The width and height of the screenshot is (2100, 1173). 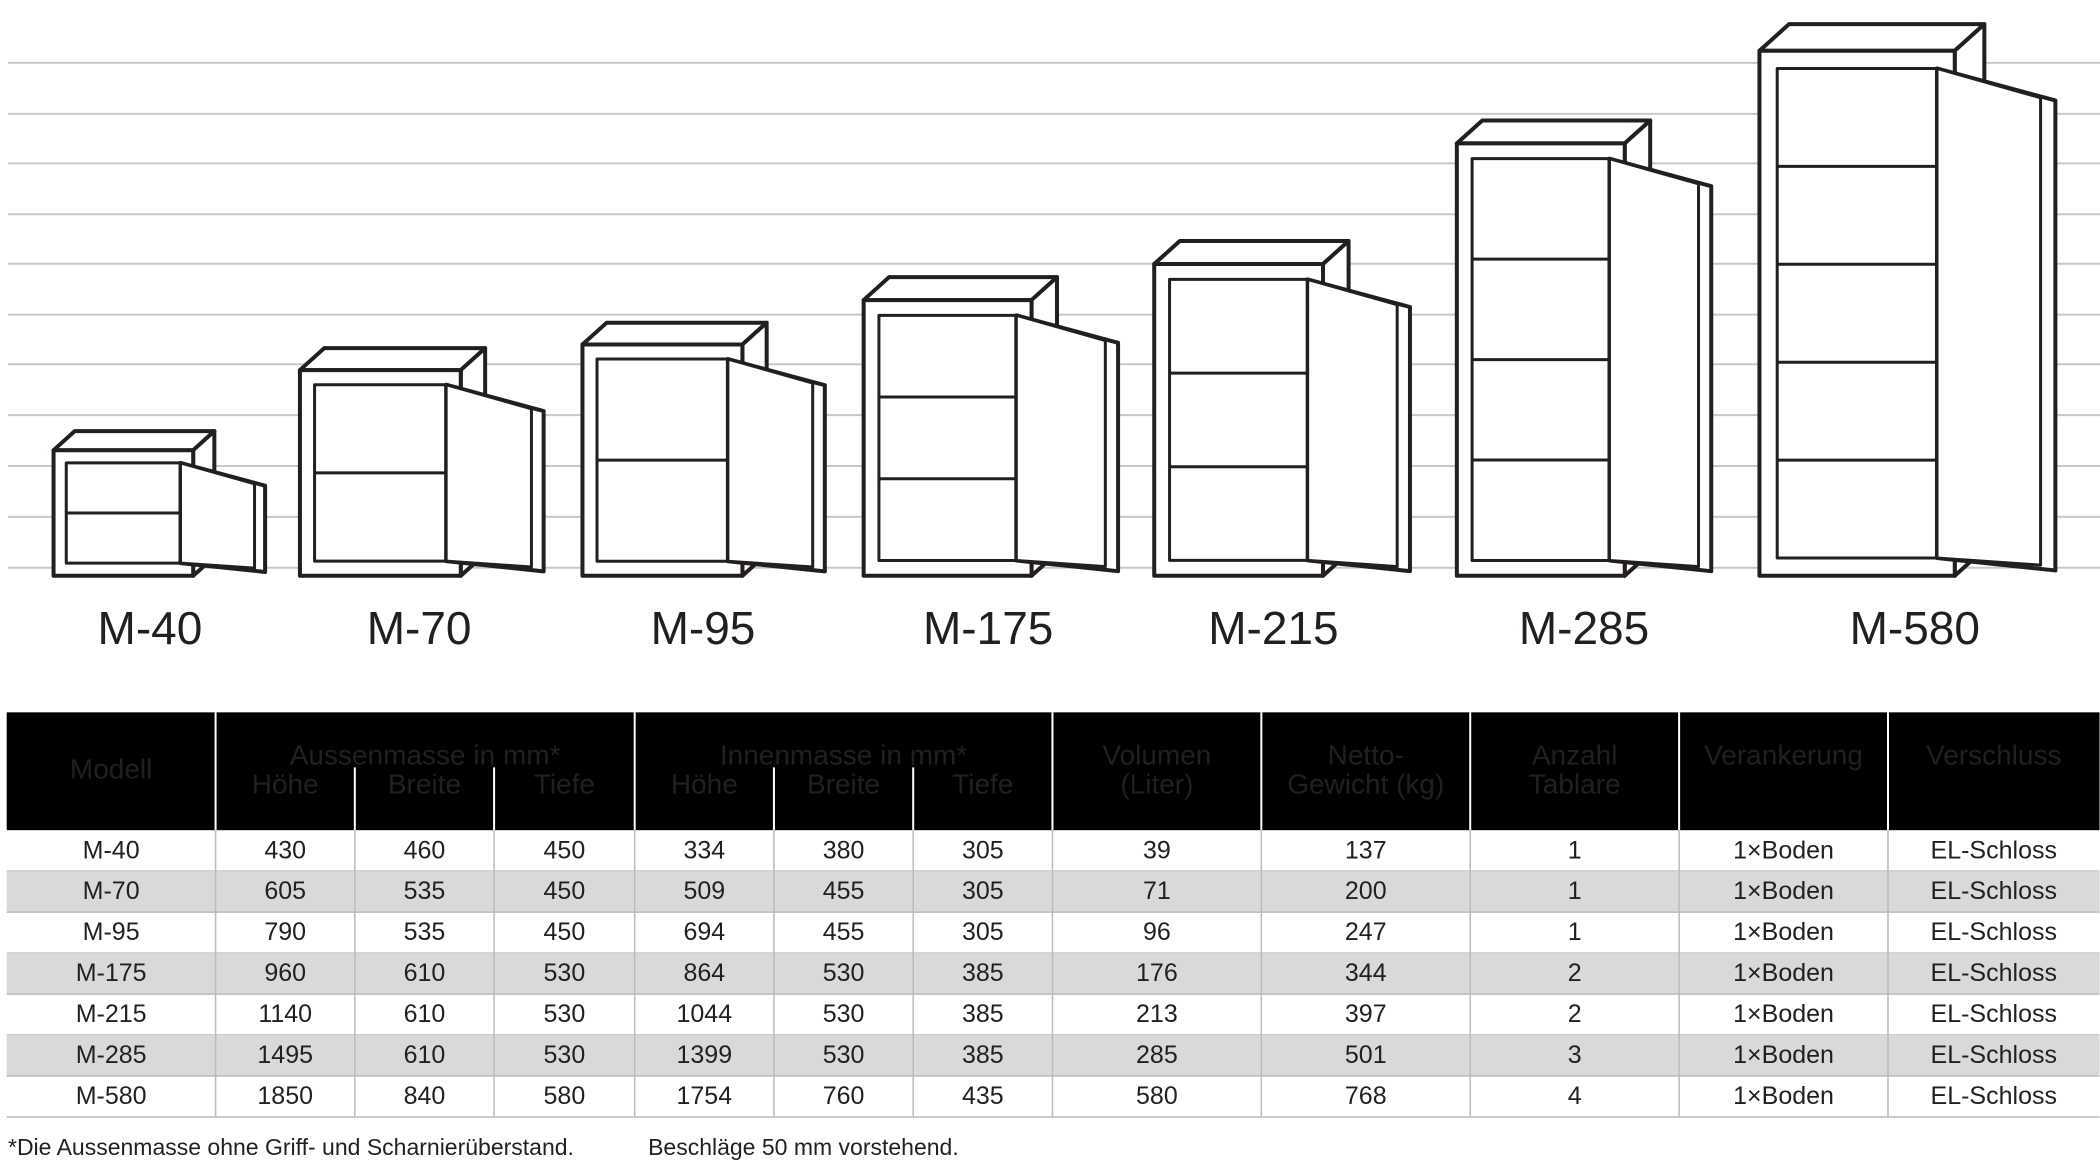 I want to click on table-cell: 200, so click(x=1366, y=891).